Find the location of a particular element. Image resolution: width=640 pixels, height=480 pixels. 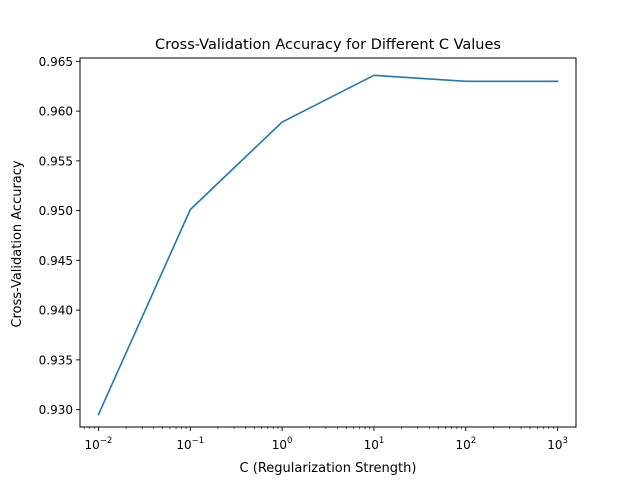

y-axis-ticks: 0.930 0.935 0.940 0.945 0.950 0.955 0.960 0.965 is located at coordinates (59, 236).